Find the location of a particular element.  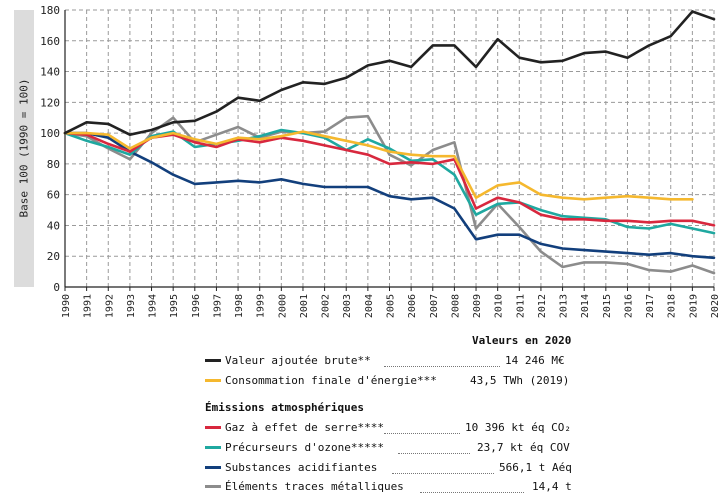

y-tick-label: 160 is located at coordinates (50, 41).